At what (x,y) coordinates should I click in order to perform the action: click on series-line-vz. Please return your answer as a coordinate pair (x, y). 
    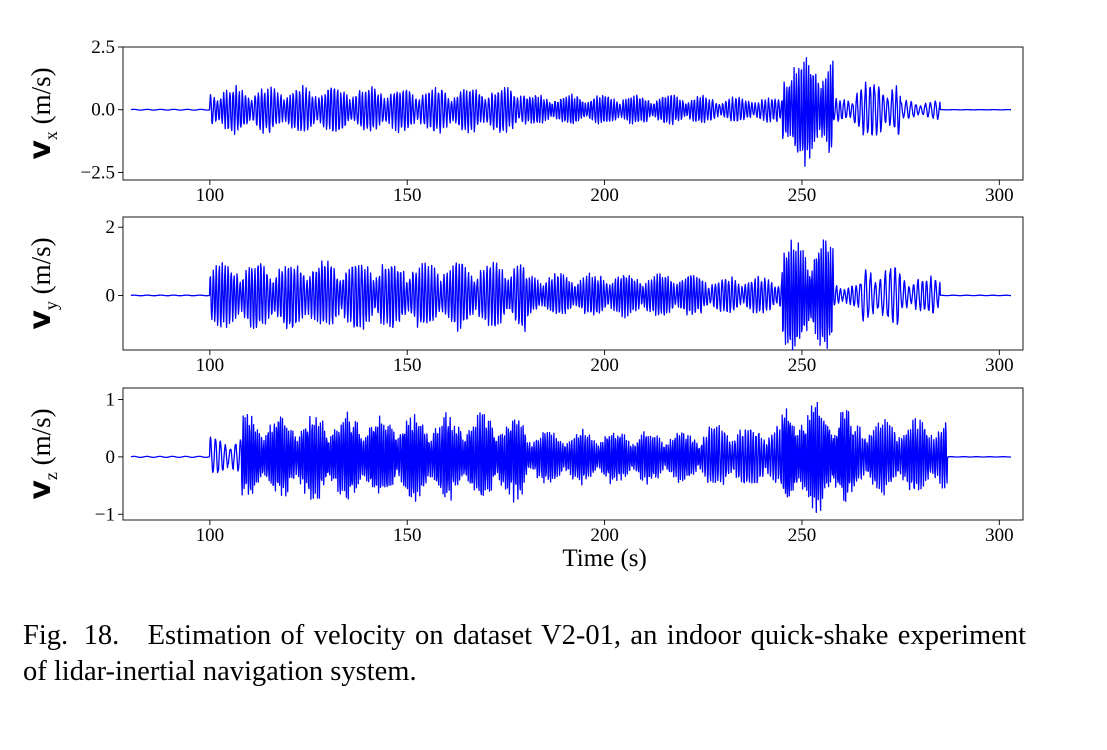
    Looking at the image, I should click on (571, 457).